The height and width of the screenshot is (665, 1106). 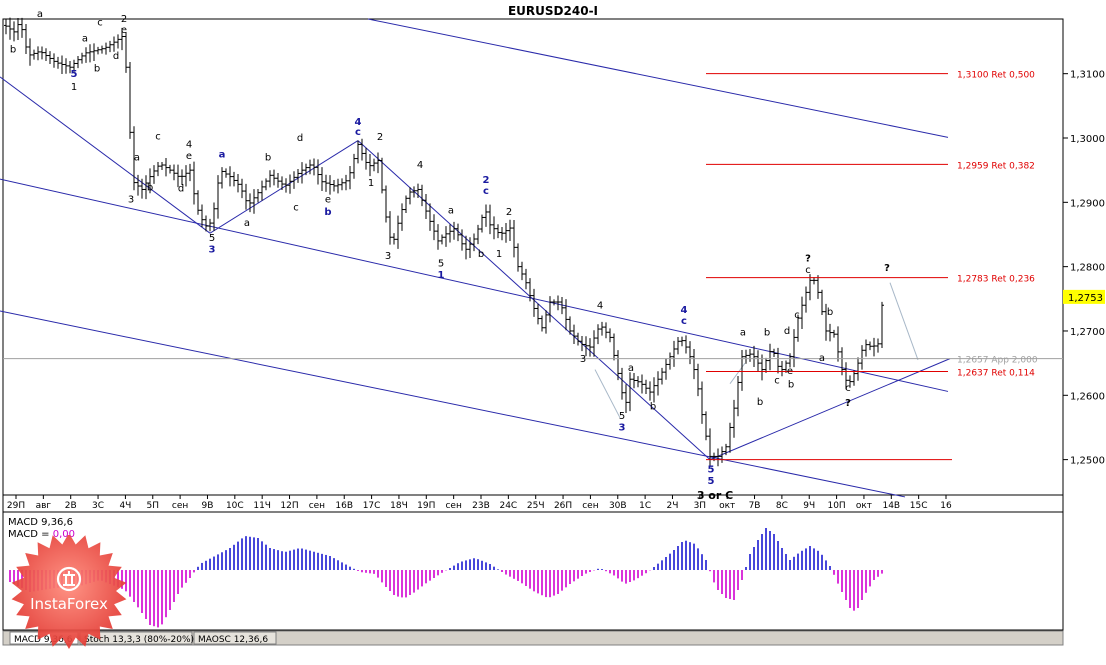 I want to click on x-tick-label: 24С, so click(x=508, y=506).